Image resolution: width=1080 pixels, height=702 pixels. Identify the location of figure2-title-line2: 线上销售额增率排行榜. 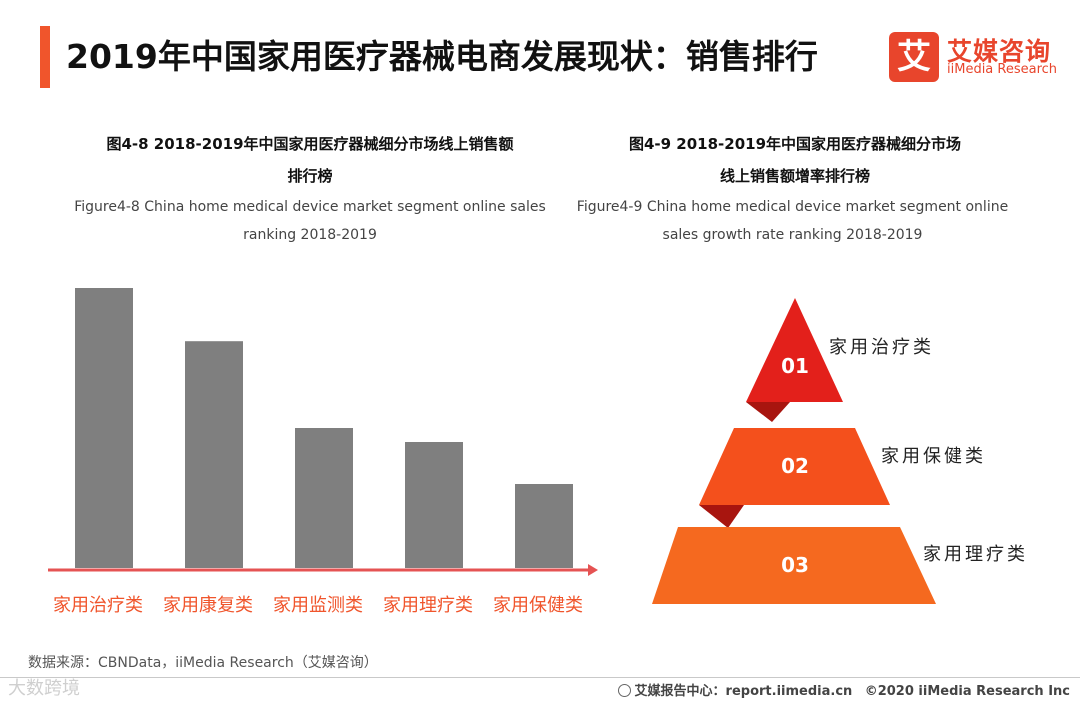
(794, 176).